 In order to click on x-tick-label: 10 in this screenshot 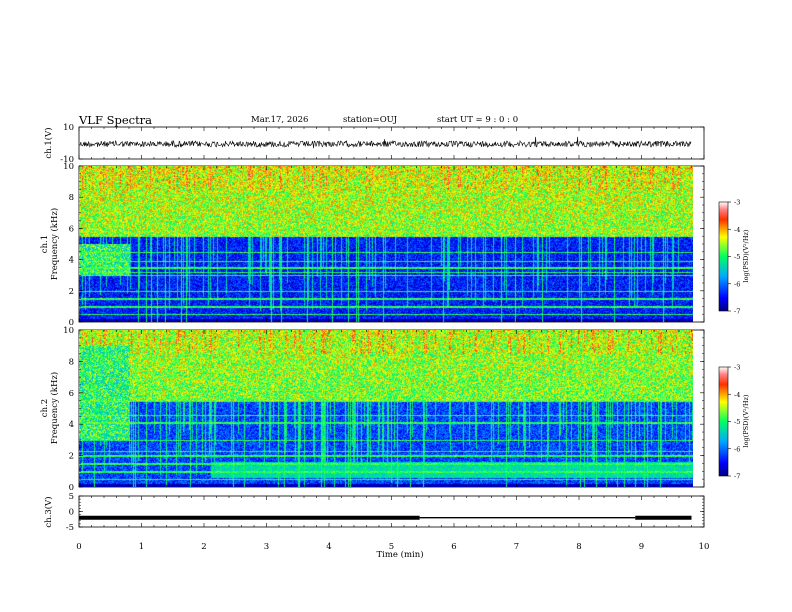, I will do `click(704, 547)`.